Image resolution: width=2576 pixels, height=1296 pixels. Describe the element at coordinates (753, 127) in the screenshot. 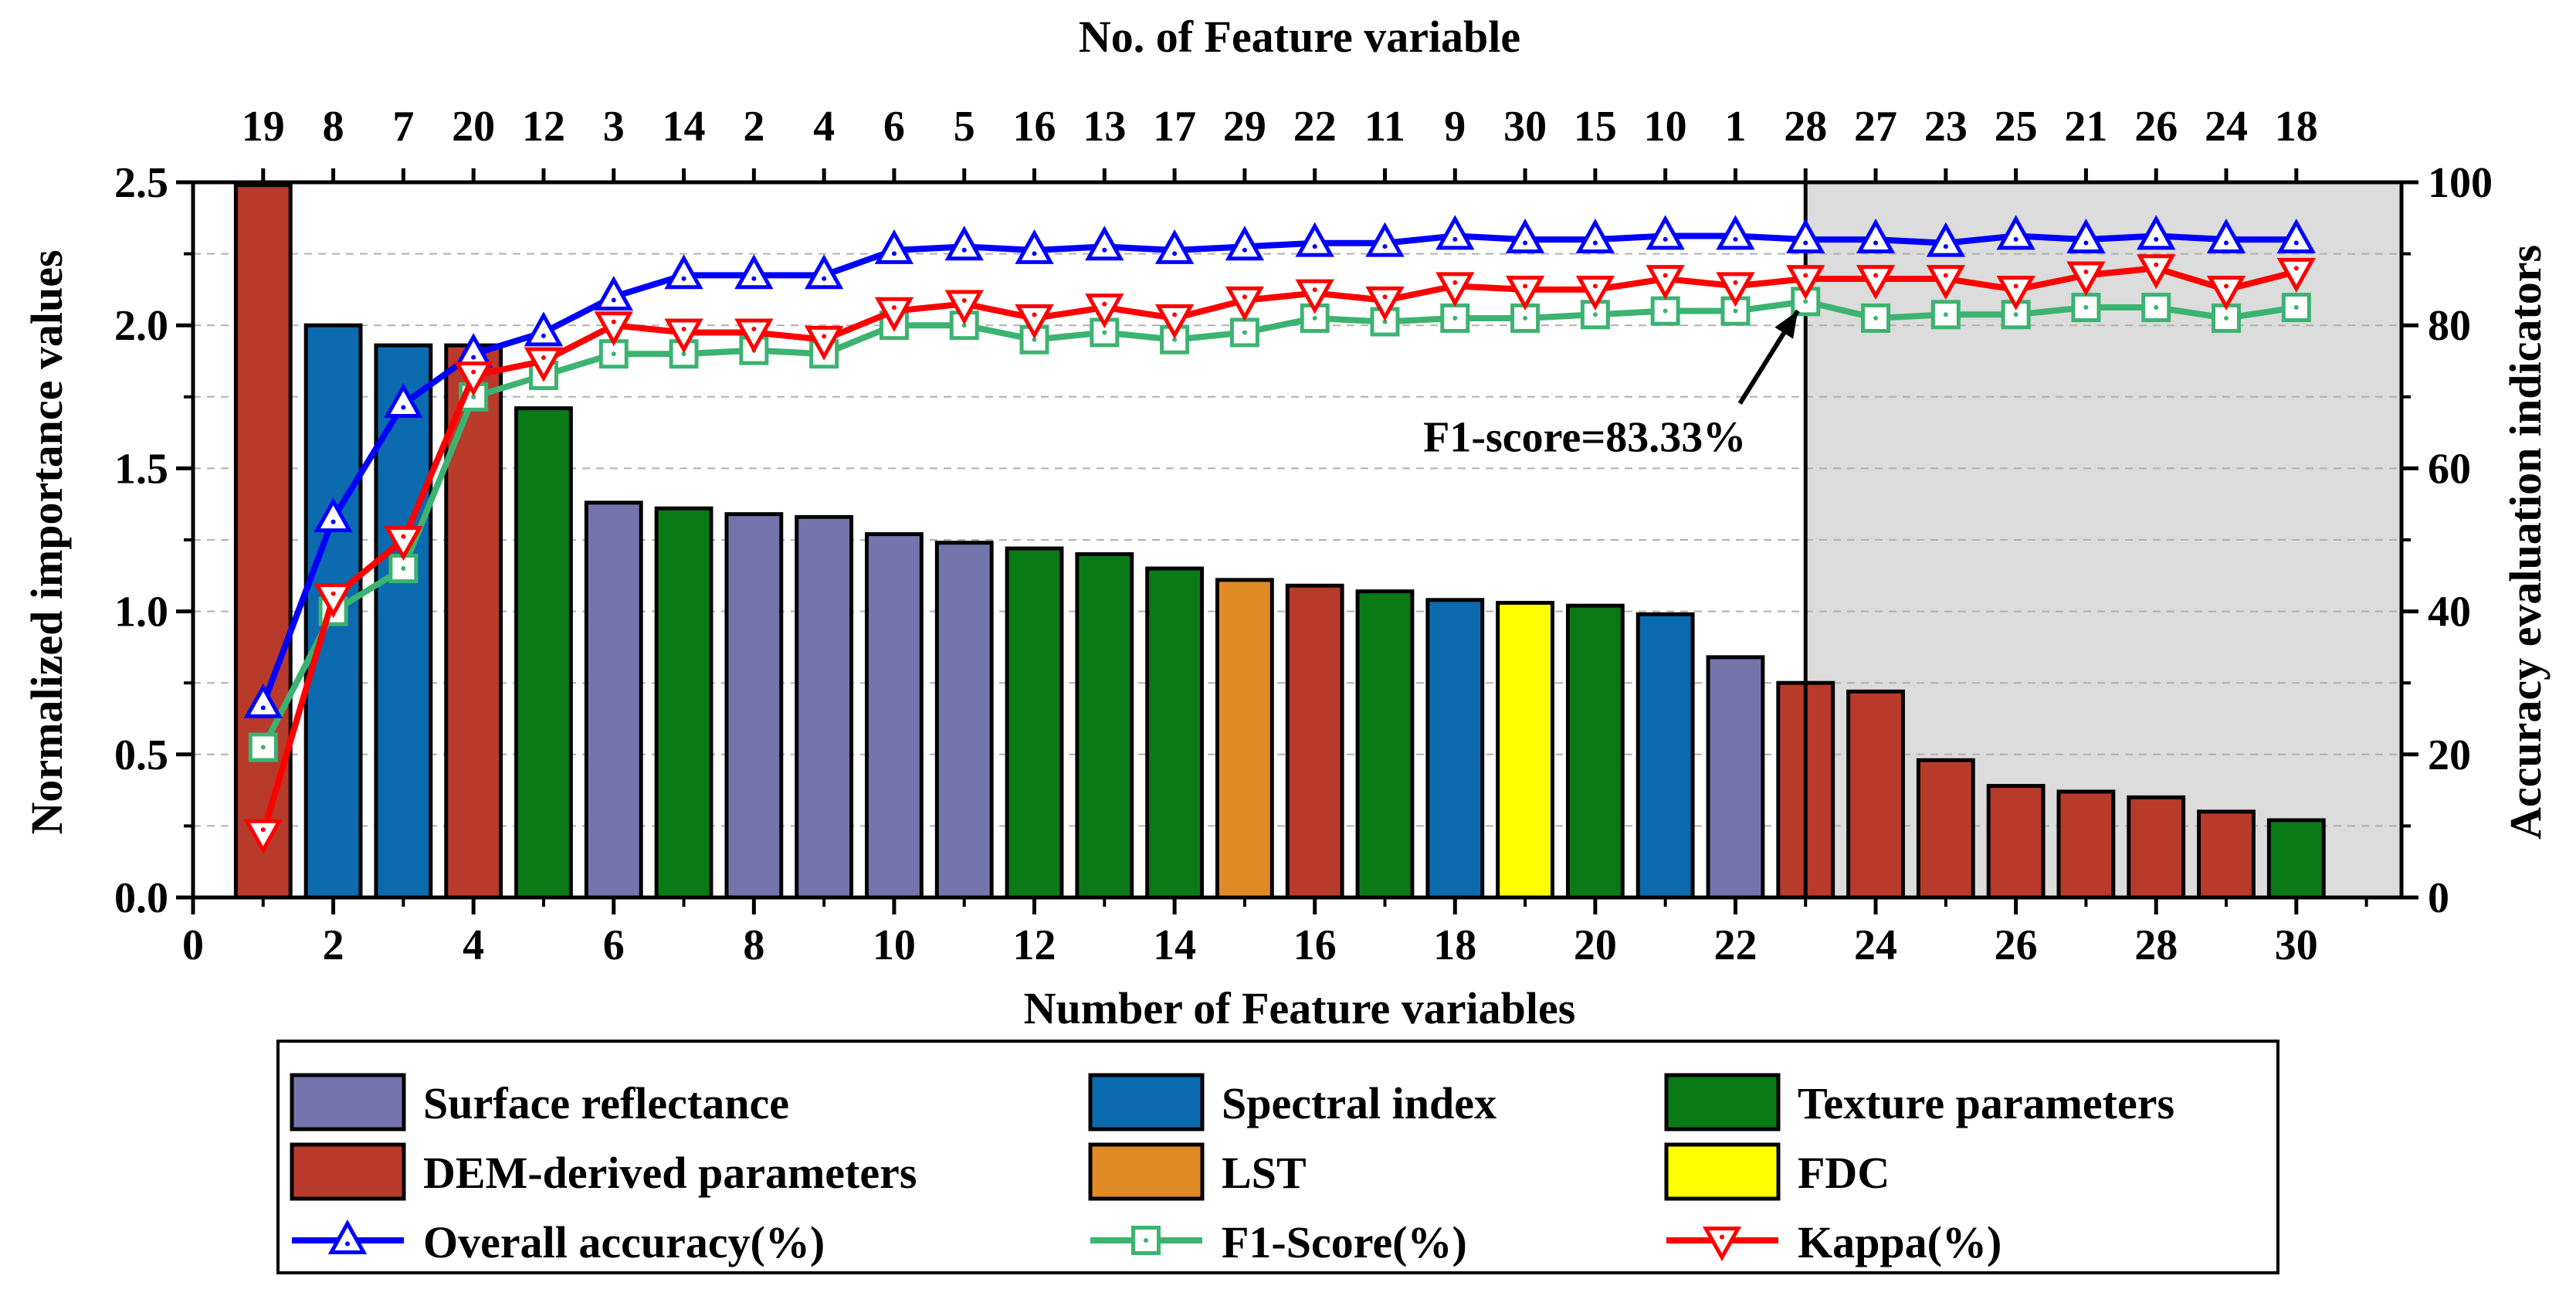

I see `top-tick-label: 2` at that location.